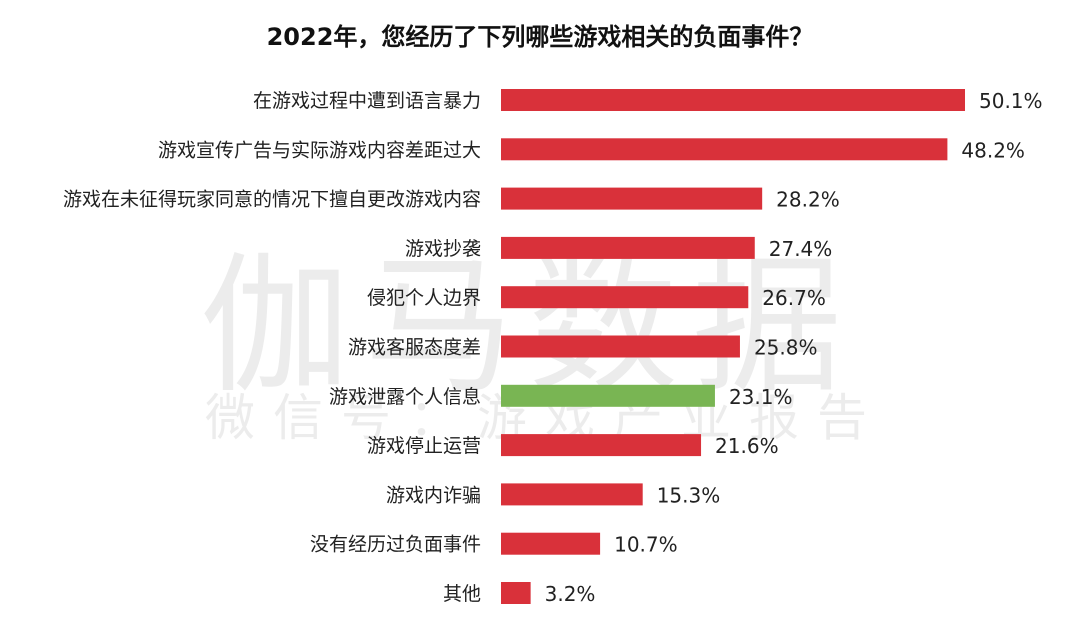 The width and height of the screenshot is (1080, 642). Describe the element at coordinates (540, 37) in the screenshot. I see `chart-title: 2022年，您经历了下列哪些游戏相关的负面事件？` at that location.